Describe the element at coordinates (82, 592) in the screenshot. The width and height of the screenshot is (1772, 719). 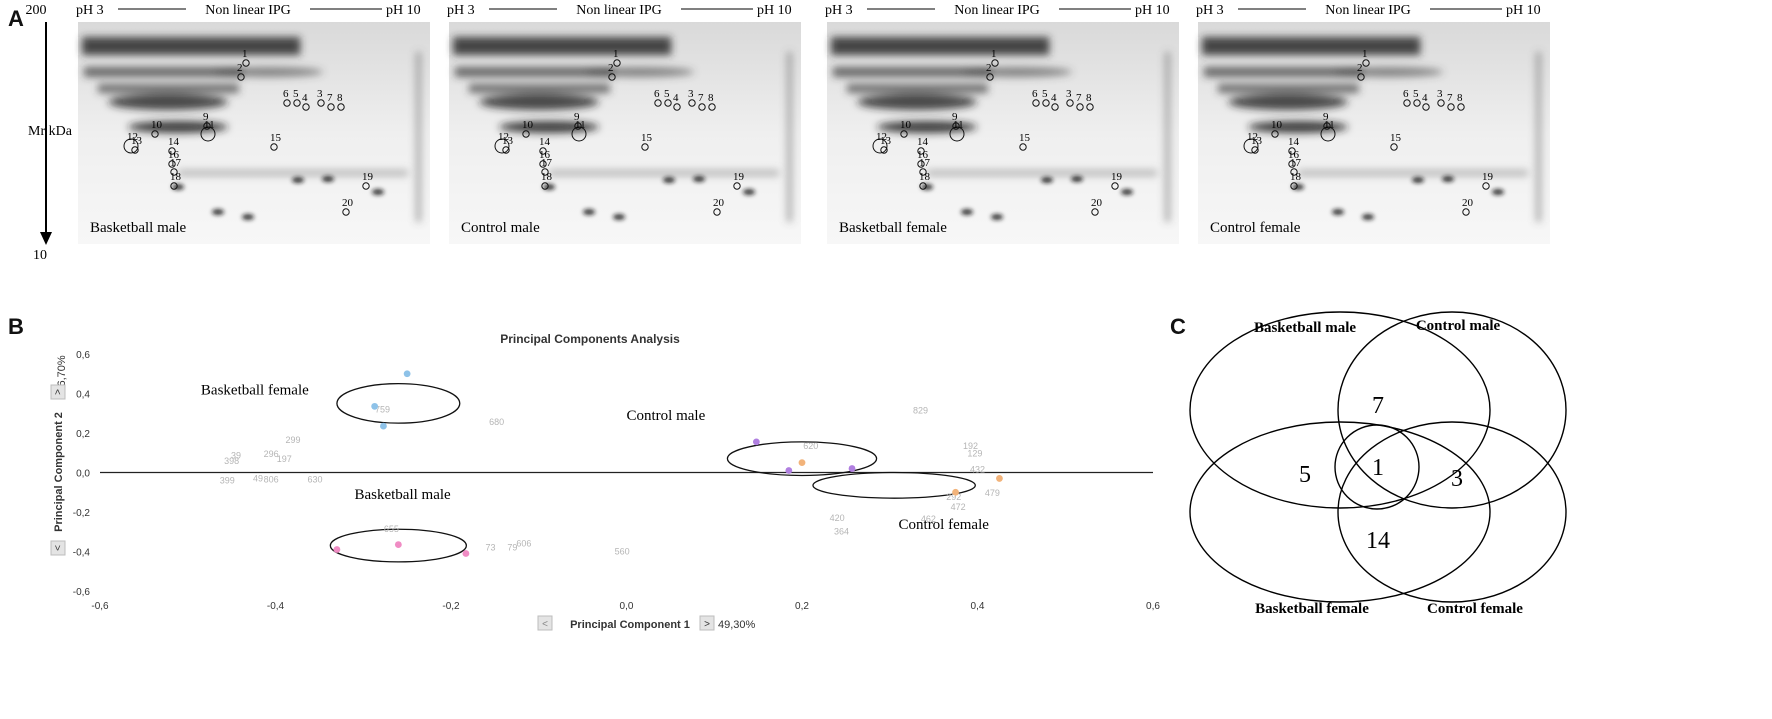
I see `y-tick-label: -0,6` at that location.